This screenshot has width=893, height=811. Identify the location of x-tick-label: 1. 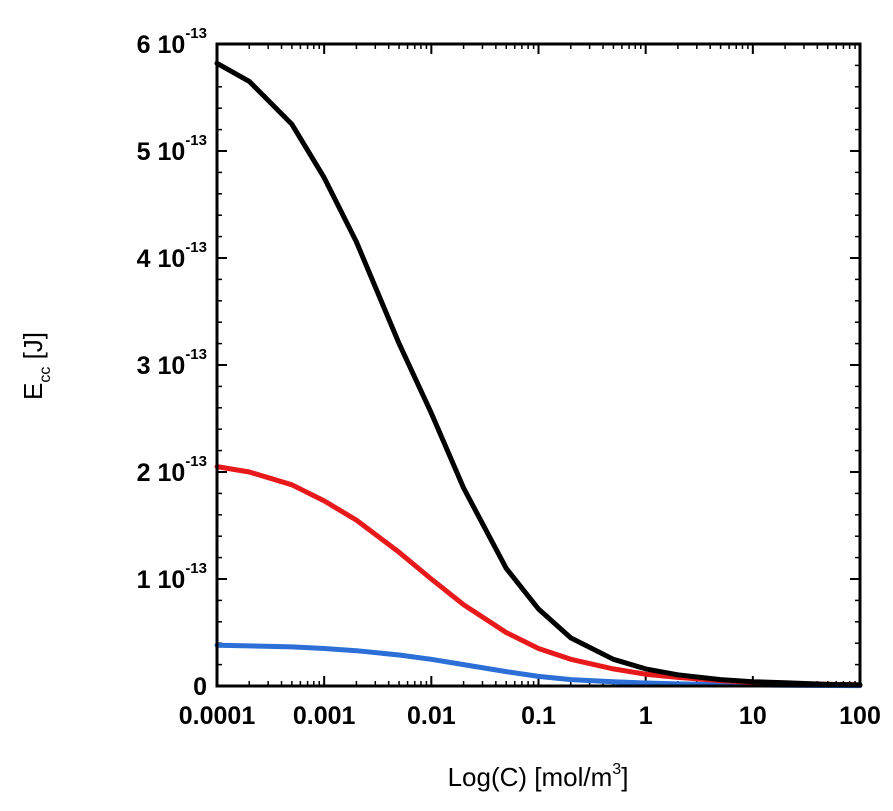
(646, 716).